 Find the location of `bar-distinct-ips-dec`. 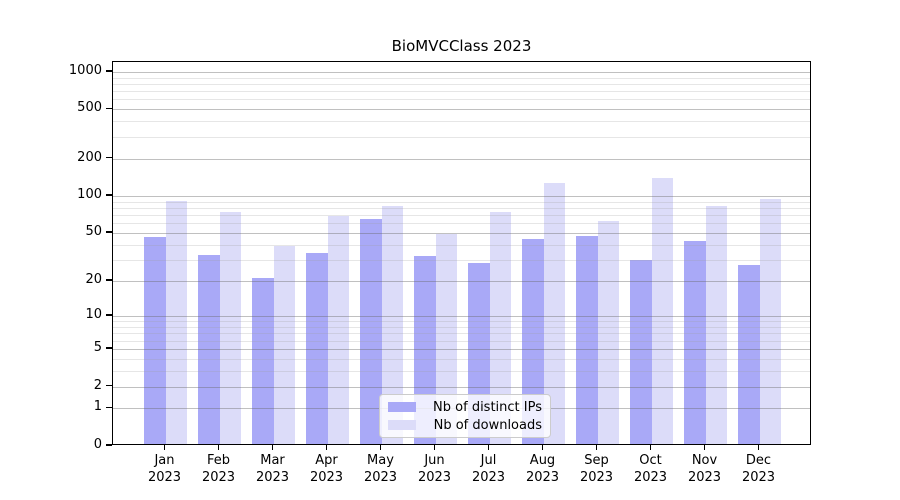

bar-distinct-ips-dec is located at coordinates (749, 354).